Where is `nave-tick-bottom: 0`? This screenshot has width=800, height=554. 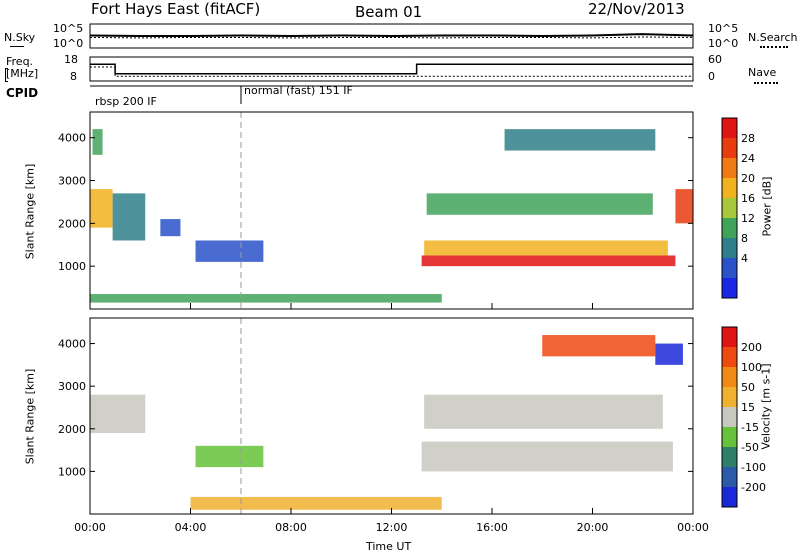
nave-tick-bottom: 0 is located at coordinates (711, 76).